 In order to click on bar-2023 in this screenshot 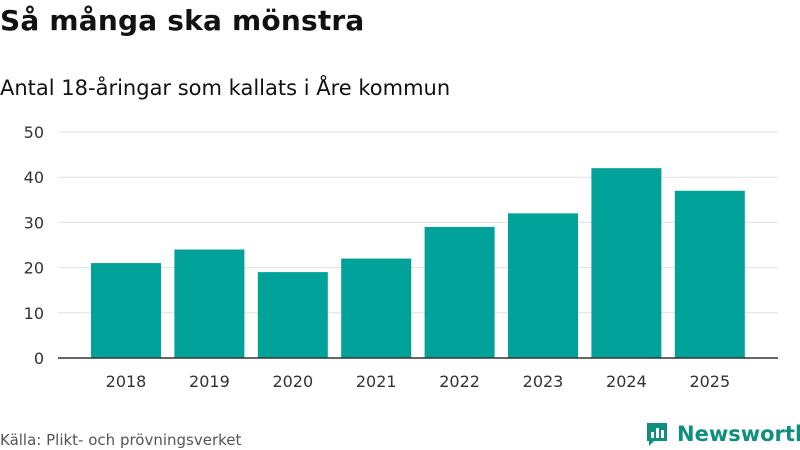, I will do `click(543, 285)`.